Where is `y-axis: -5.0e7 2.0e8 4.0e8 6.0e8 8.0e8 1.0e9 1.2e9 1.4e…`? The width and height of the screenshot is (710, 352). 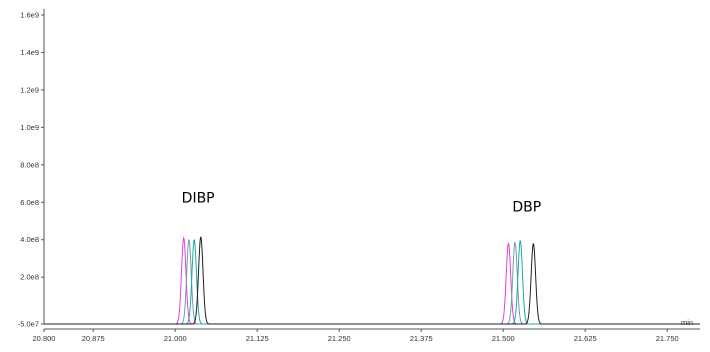 y-axis: -5.0e7 2.0e8 4.0e8 6.0e8 8.0e8 1.0e9 1.2e9 1.4e… is located at coordinates (31, 169).